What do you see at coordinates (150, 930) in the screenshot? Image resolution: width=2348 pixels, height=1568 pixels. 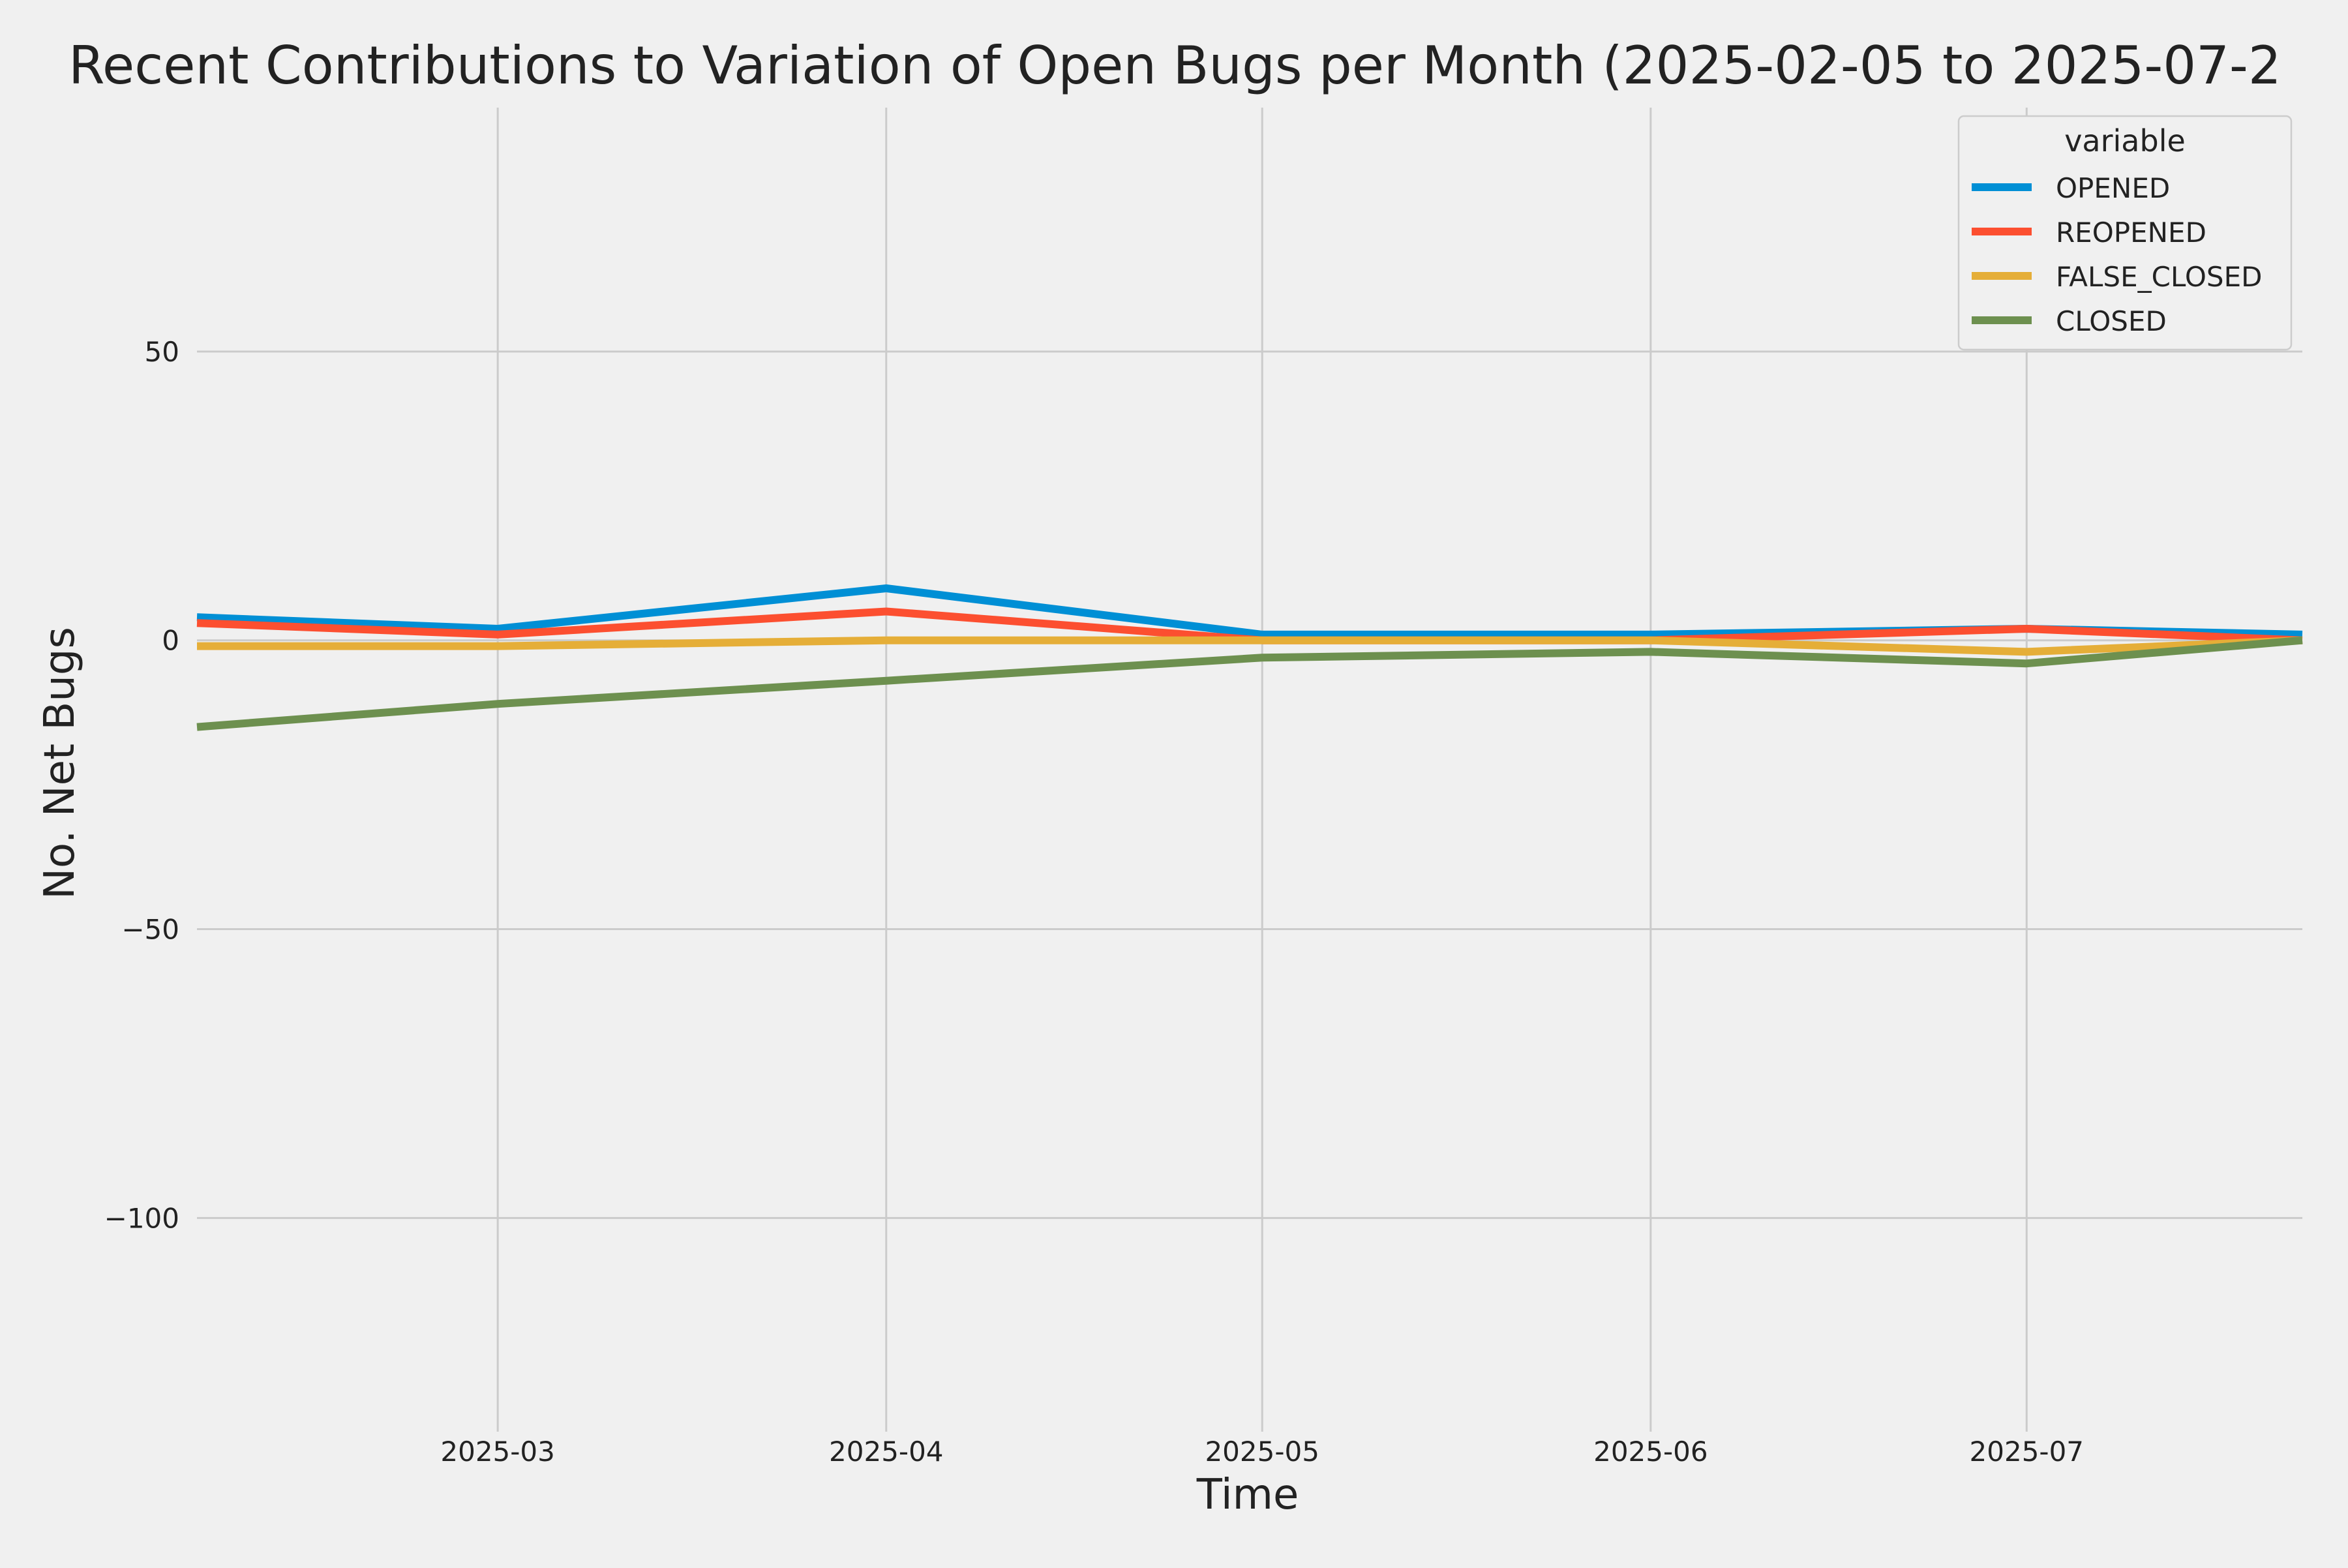 I see `y-tick-label: −50` at bounding box center [150, 930].